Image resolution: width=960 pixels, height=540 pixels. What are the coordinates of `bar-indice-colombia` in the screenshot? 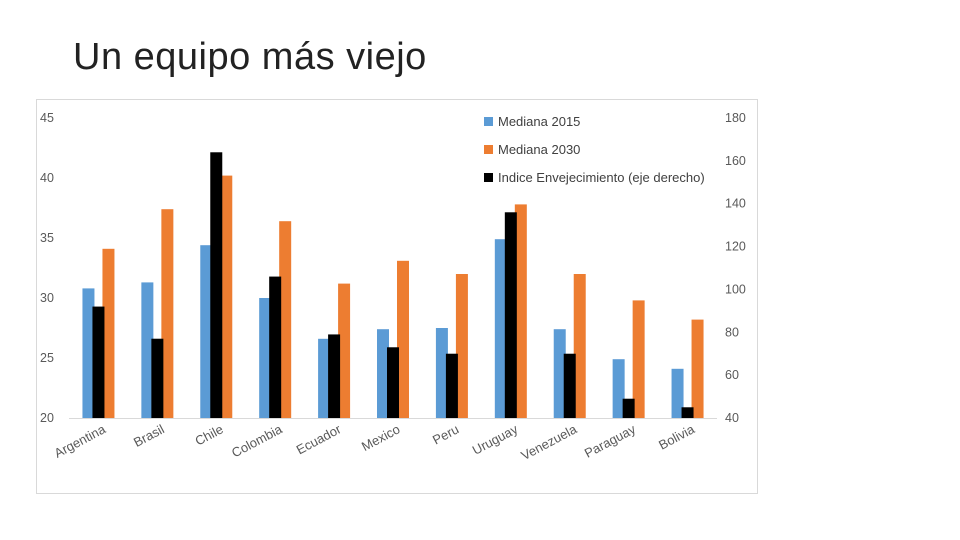 It's located at (275, 347).